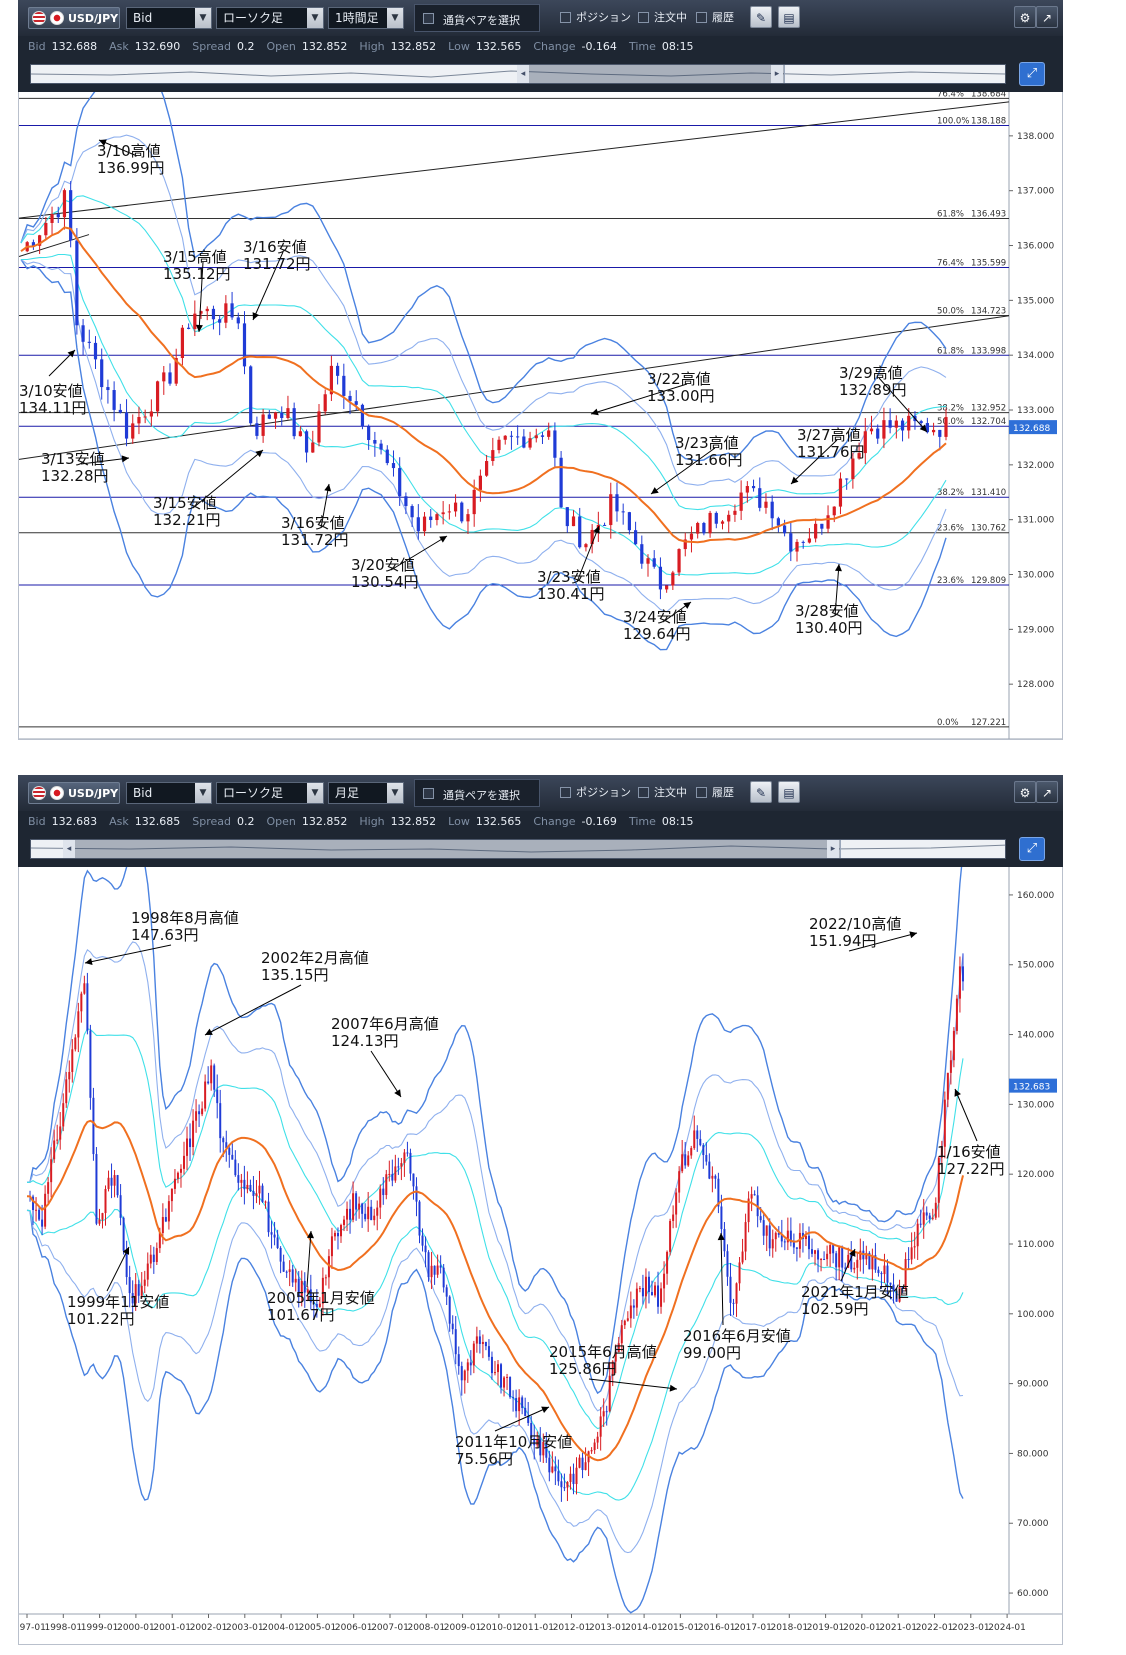 This screenshot has height=1655, width=1126. I want to click on annotation-value: 99.00円, so click(712, 1353).